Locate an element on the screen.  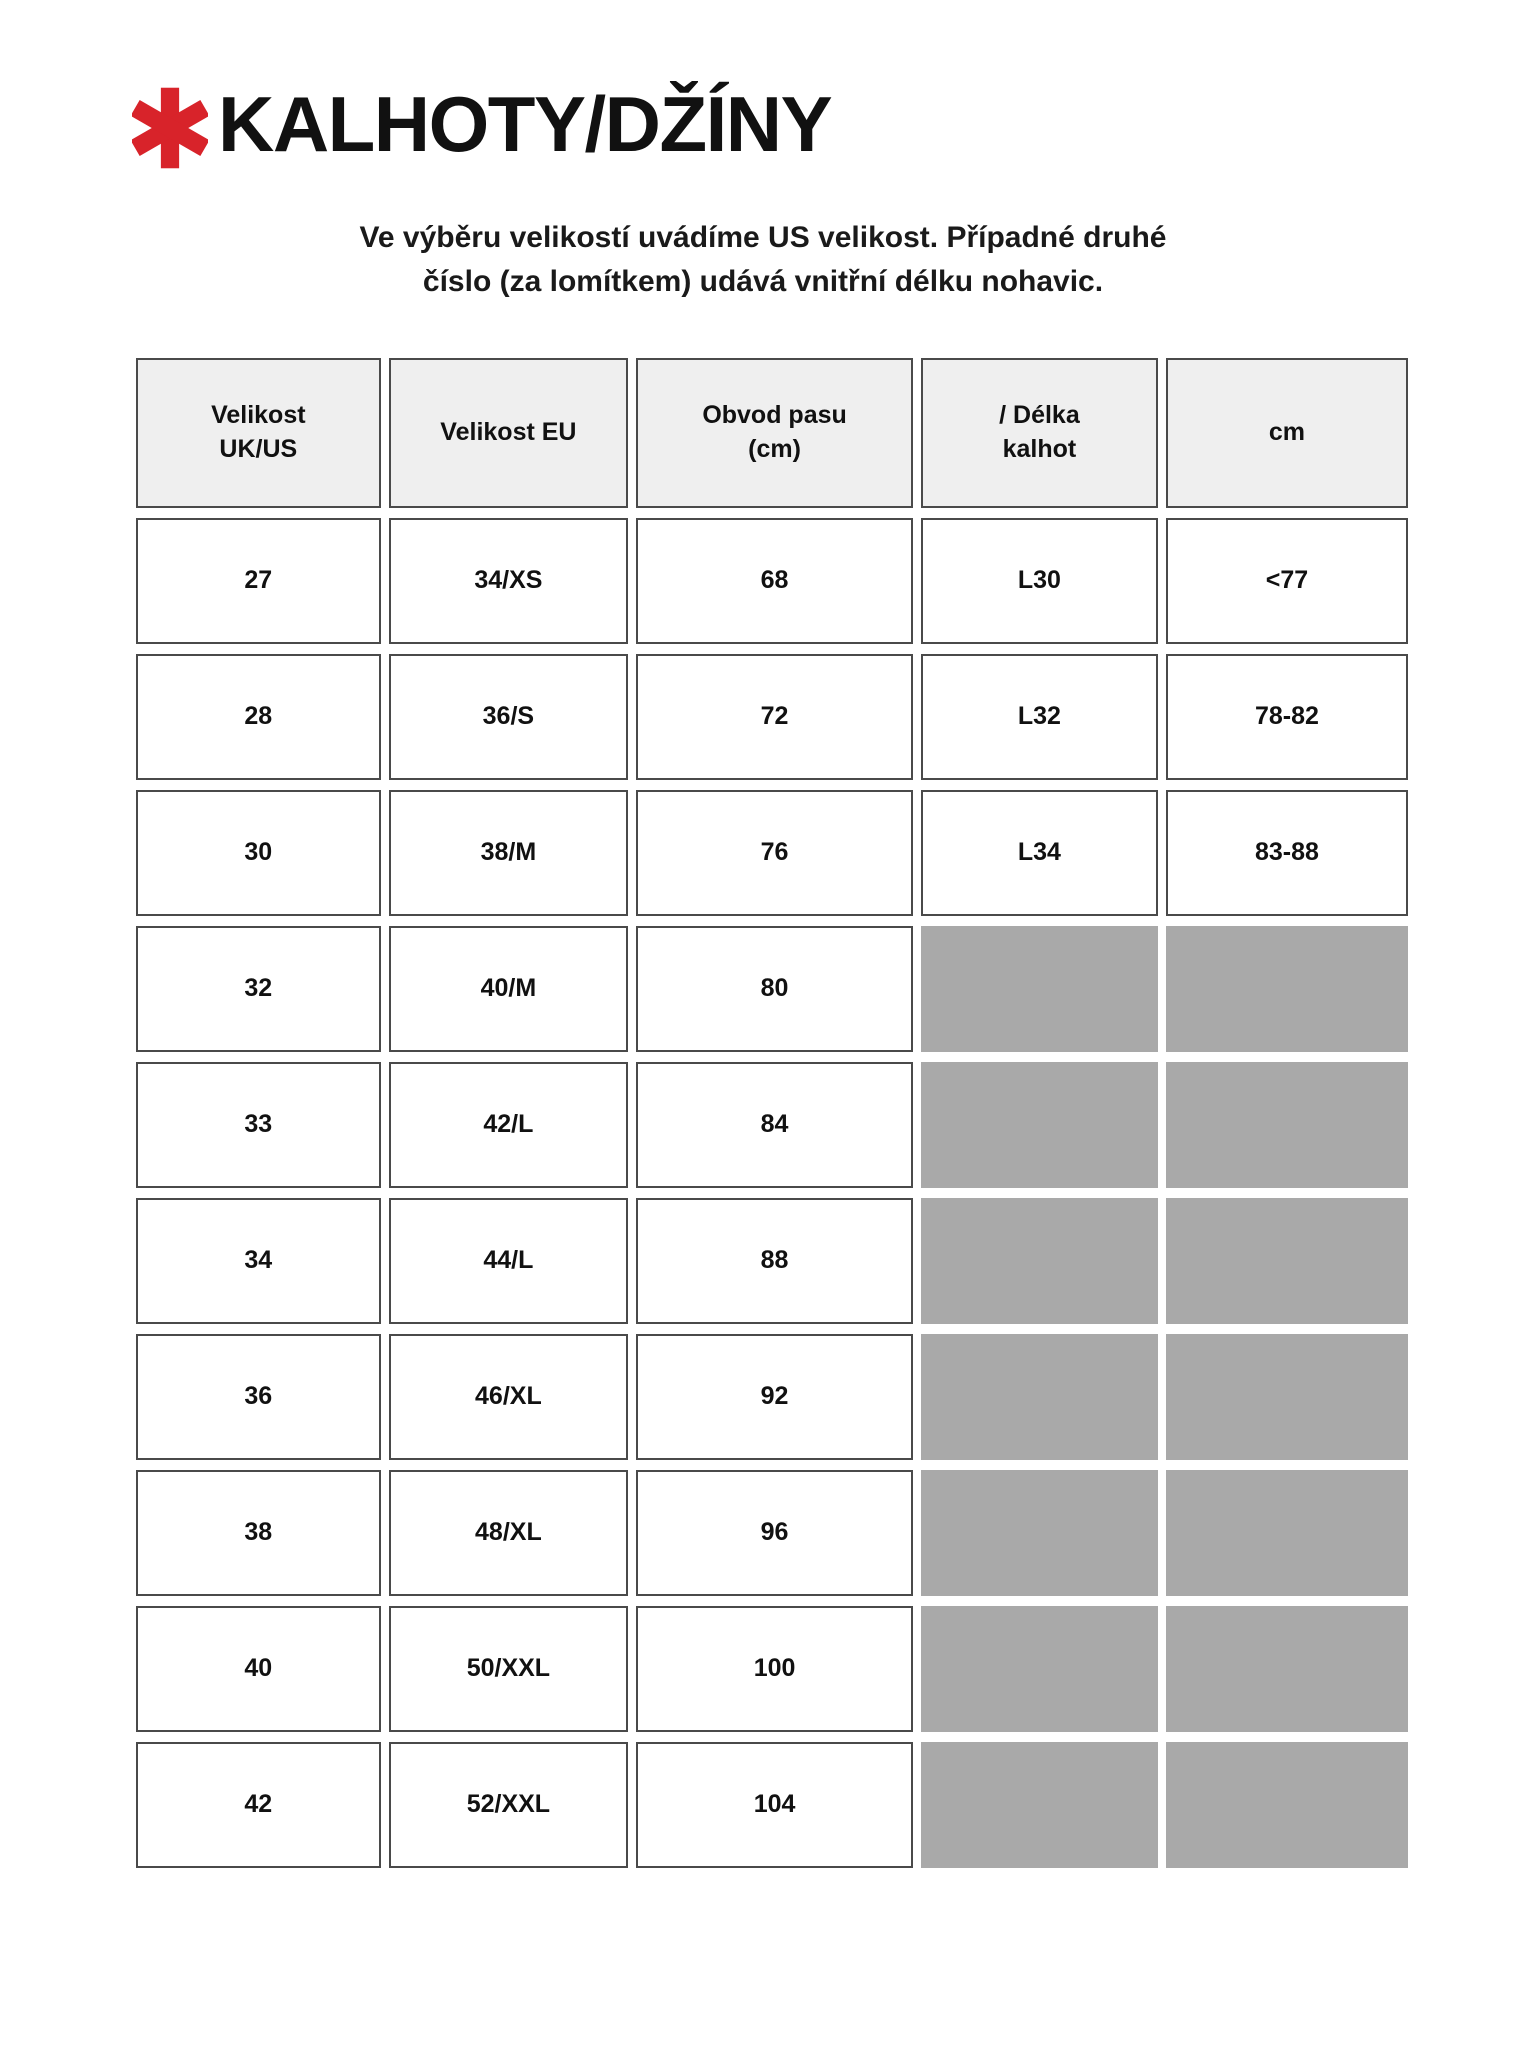
cell-eu: 44/L is located at coordinates (508, 1260).